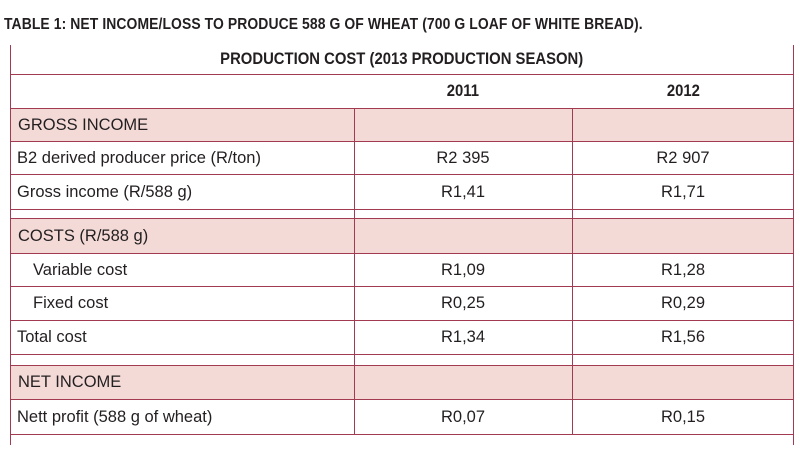 This screenshot has width=800, height=450. Describe the element at coordinates (683, 157) in the screenshot. I see `cell-producer-price-2012: R2 907` at that location.